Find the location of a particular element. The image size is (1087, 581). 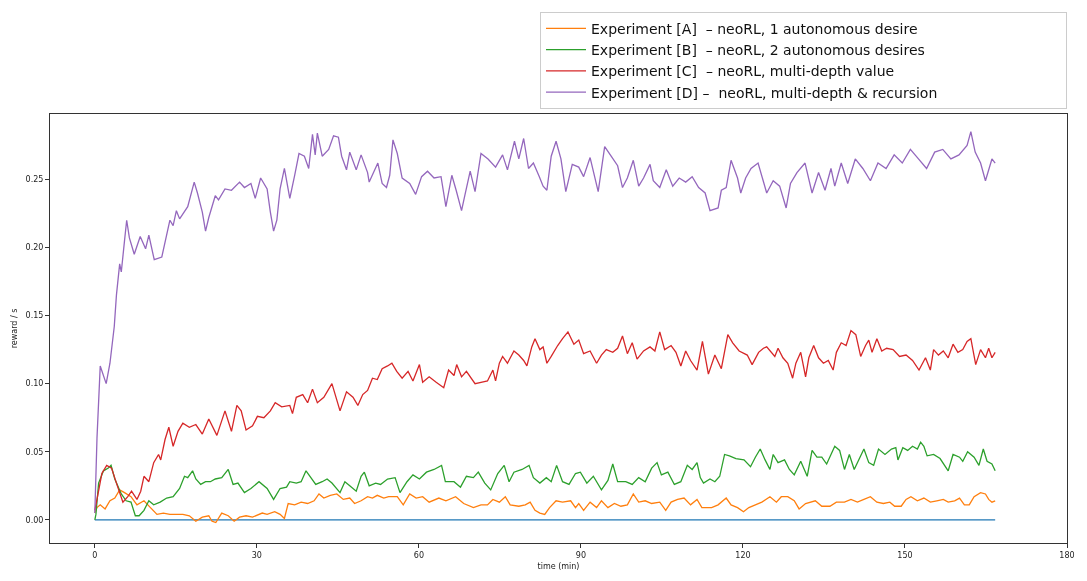

y-tick-label: 0.25 is located at coordinates (34, 180).